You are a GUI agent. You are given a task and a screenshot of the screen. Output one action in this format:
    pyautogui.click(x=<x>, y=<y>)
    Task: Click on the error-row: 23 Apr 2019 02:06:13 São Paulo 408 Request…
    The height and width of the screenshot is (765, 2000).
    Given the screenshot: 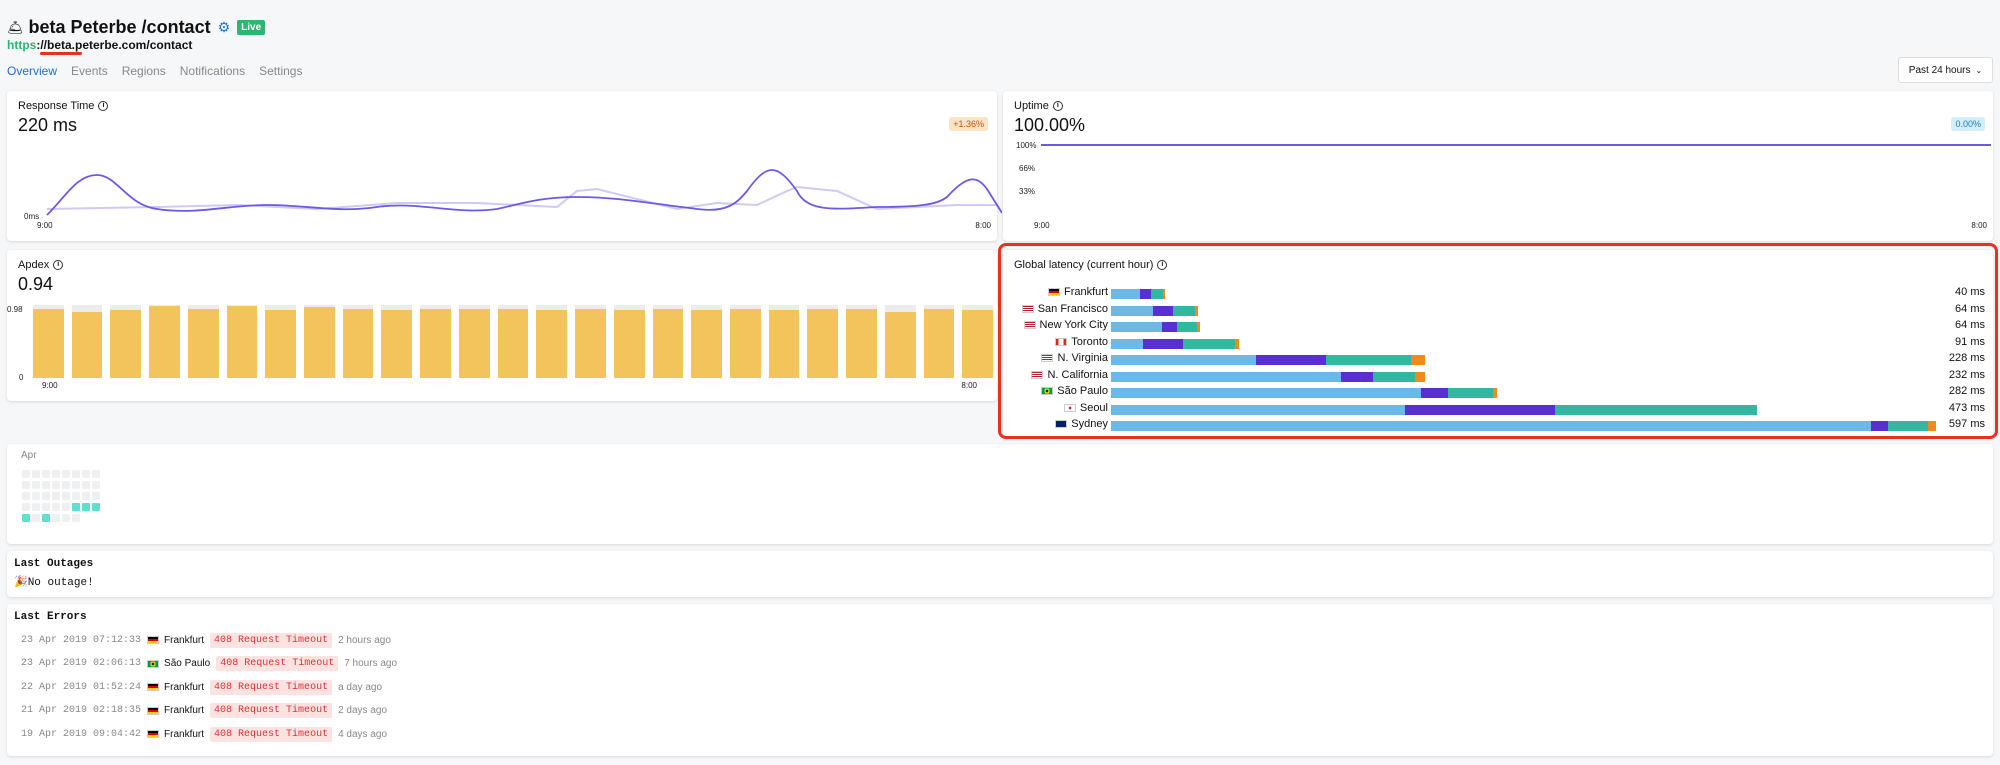 What is the action you would take?
    pyautogui.click(x=209, y=664)
    